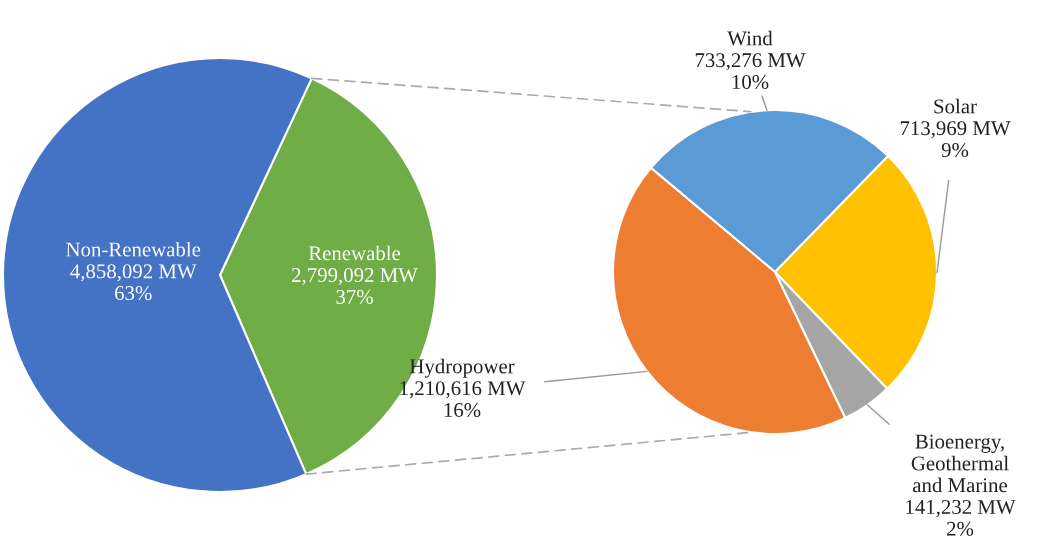 The height and width of the screenshot is (552, 1048). I want to click on data-label: 4,858,092 MW 63%, so click(133, 282).